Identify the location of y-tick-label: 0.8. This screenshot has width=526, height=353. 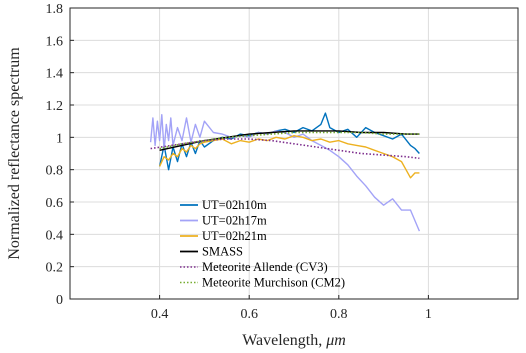
(55, 171).